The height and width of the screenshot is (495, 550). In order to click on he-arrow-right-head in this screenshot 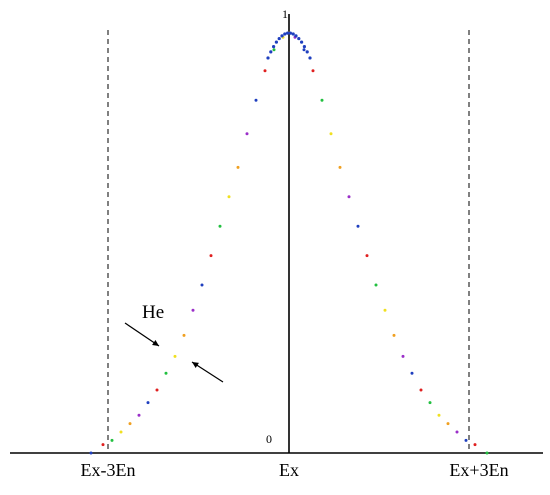, I will do `click(195, 365)`.